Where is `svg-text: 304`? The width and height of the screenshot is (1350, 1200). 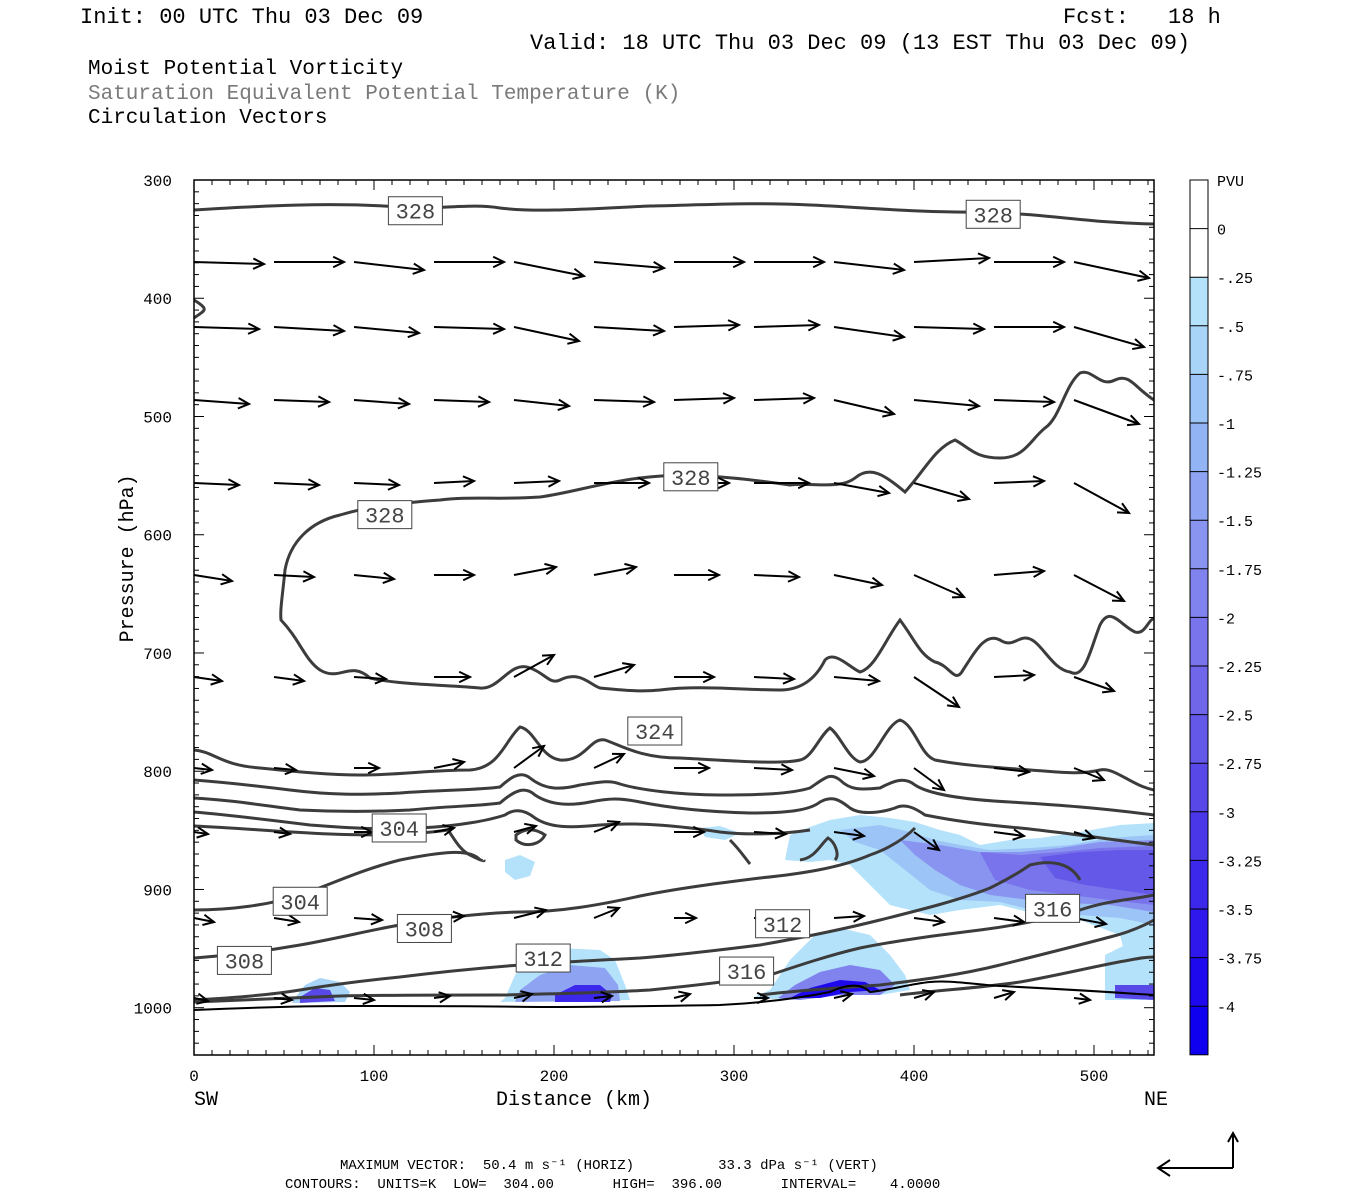
svg-text: 304 is located at coordinates (399, 830).